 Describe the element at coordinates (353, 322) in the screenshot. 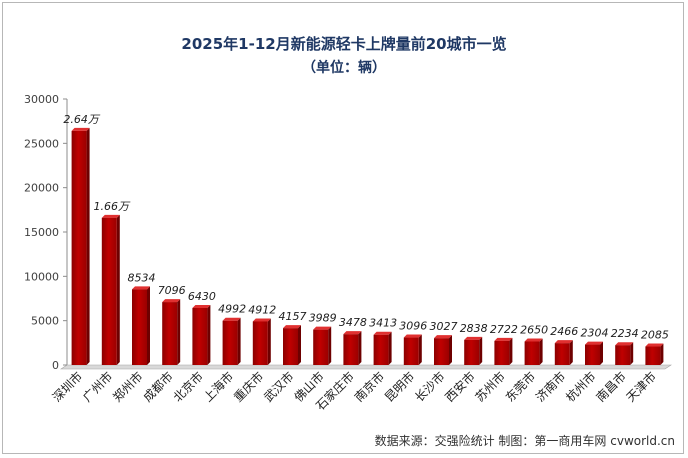

I see `data-label: 3478` at that location.